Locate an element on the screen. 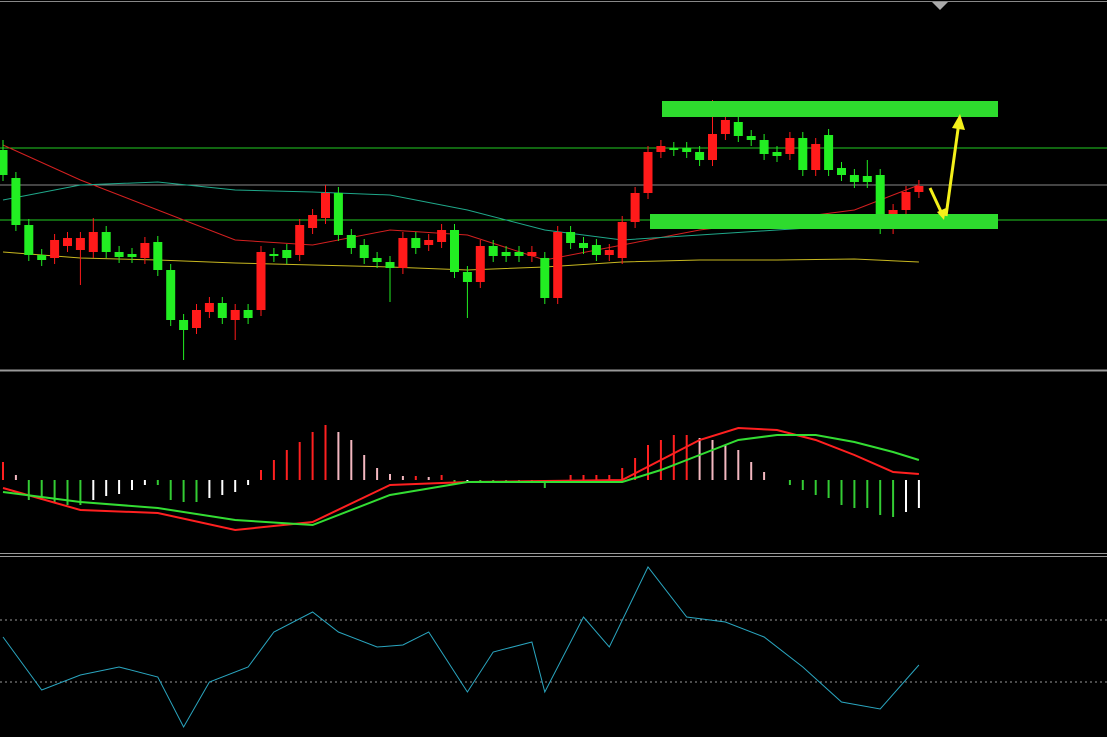  support-zone is located at coordinates (824, 221).